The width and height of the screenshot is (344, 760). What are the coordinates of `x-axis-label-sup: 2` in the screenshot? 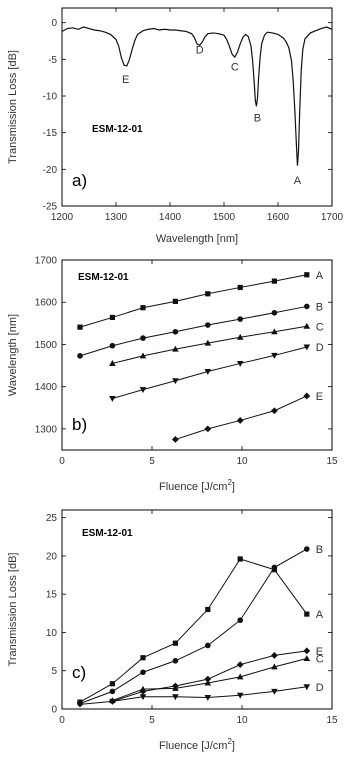 It's located at (229, 482).